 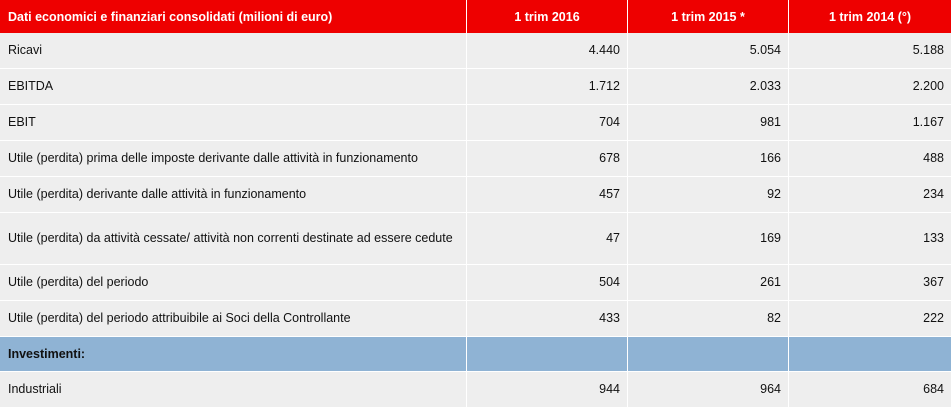 I want to click on cell-value-2015: 261, so click(x=708, y=283).